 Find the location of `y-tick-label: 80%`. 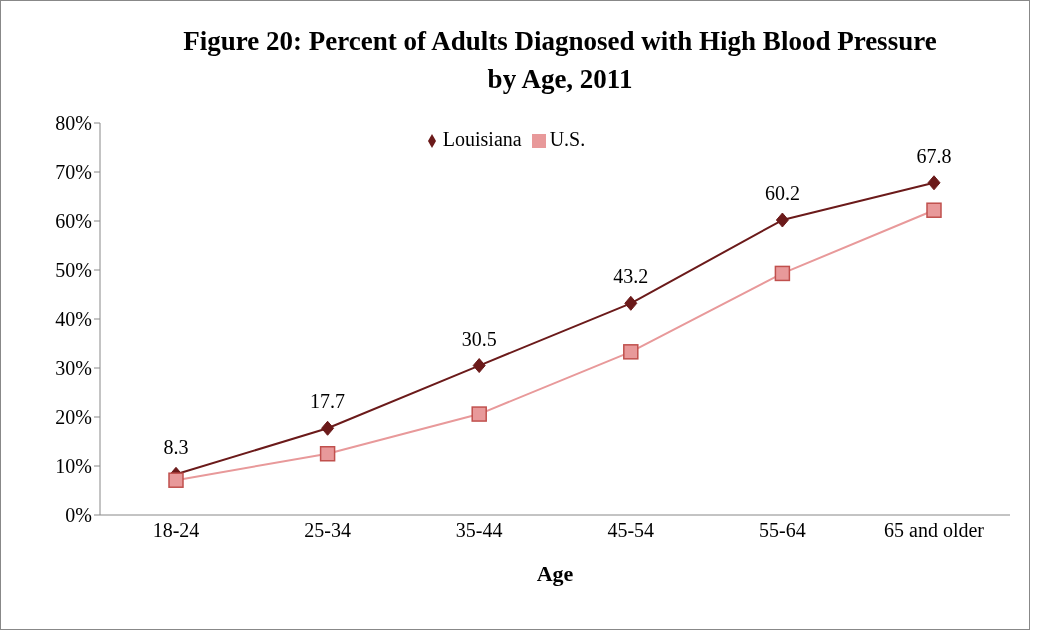

y-tick-label: 80% is located at coordinates (73, 123).